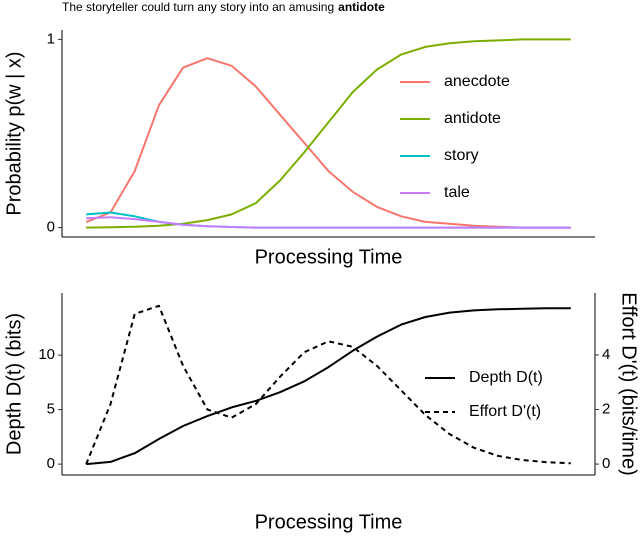 Image resolution: width=640 pixels, height=536 pixels. What do you see at coordinates (51, 409) in the screenshot?
I see `y-tick-label: 5` at bounding box center [51, 409].